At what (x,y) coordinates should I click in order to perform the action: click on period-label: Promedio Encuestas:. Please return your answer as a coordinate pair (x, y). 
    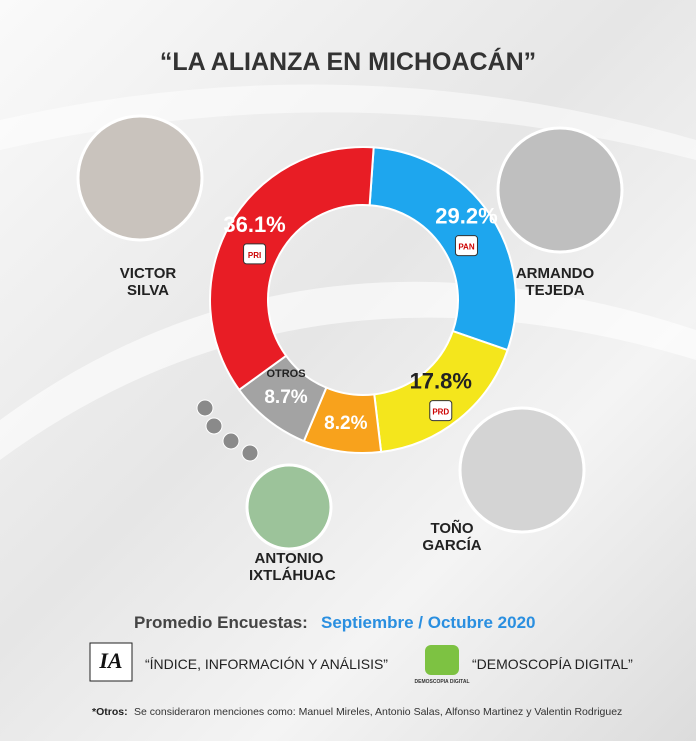
    Looking at the image, I should click on (221, 622).